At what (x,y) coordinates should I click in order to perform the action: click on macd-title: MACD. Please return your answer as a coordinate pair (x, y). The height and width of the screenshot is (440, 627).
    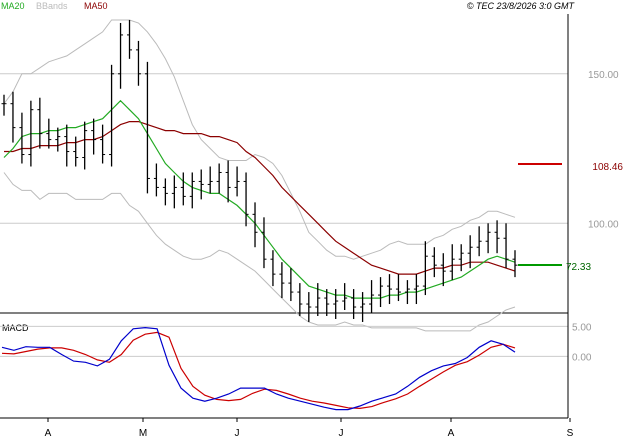
    Looking at the image, I should click on (15, 328).